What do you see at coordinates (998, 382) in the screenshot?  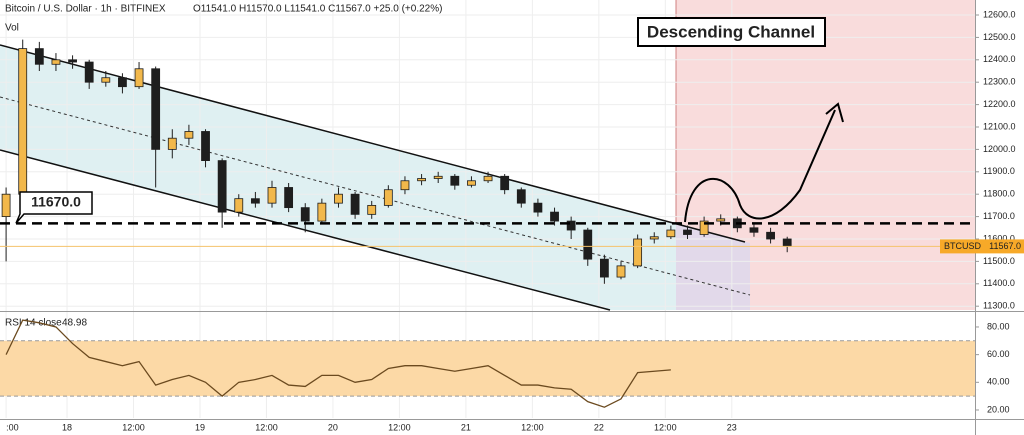 I see `rsi-y-tick-label: 40.00` at bounding box center [998, 382].